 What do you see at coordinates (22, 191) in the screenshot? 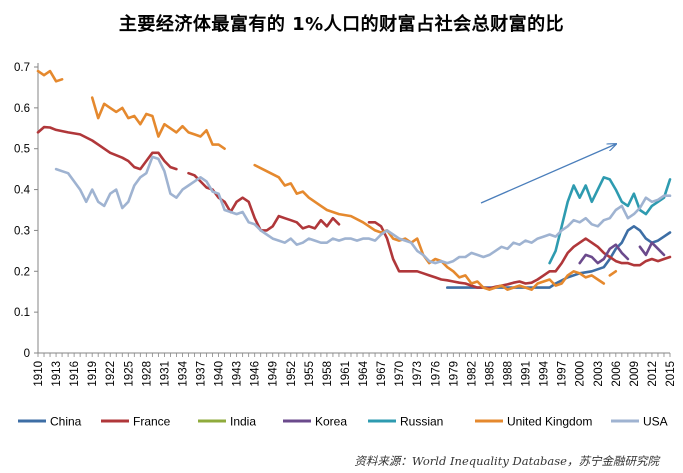
I see `y-tick-label: 0.4` at bounding box center [22, 191].